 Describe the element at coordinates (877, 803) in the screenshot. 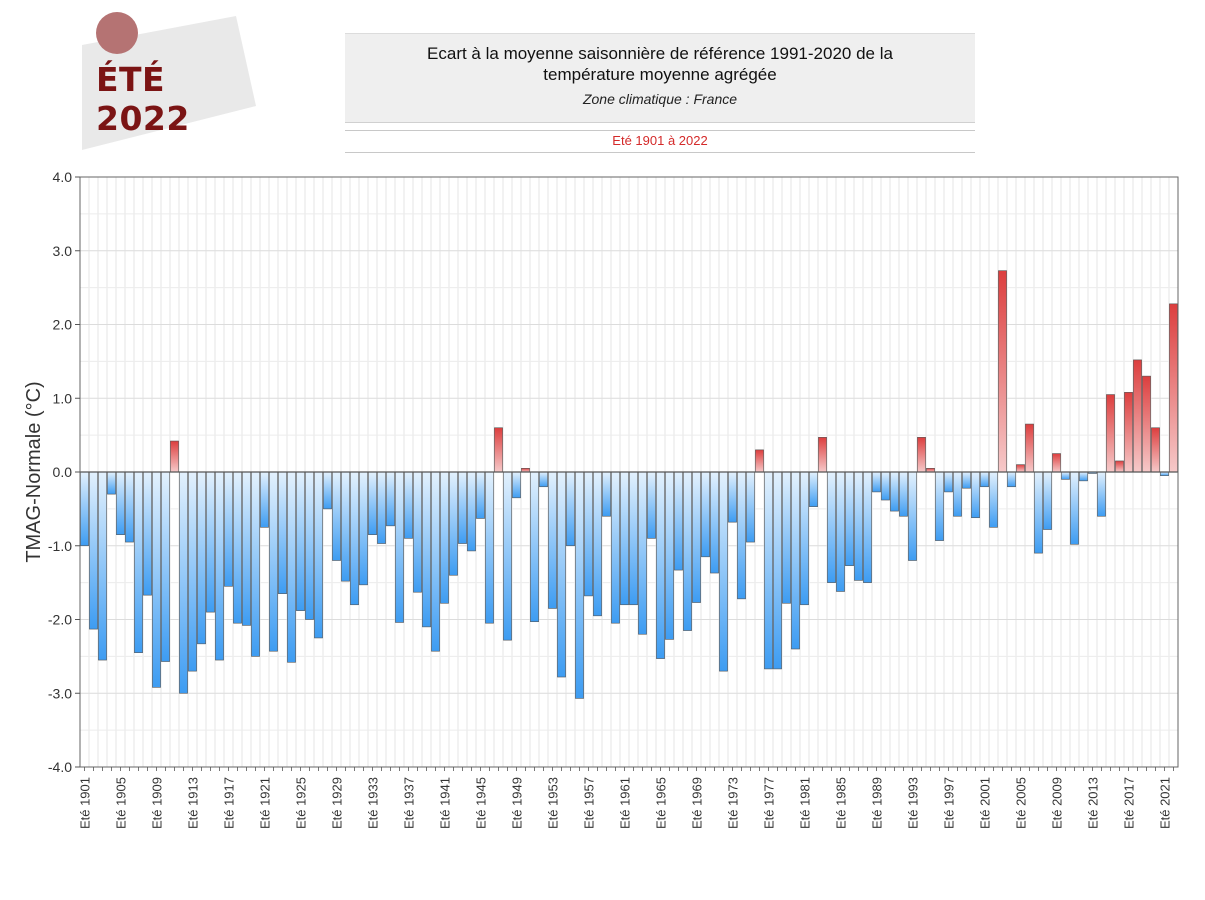

I see `x-tick-label: Eté 1989` at that location.